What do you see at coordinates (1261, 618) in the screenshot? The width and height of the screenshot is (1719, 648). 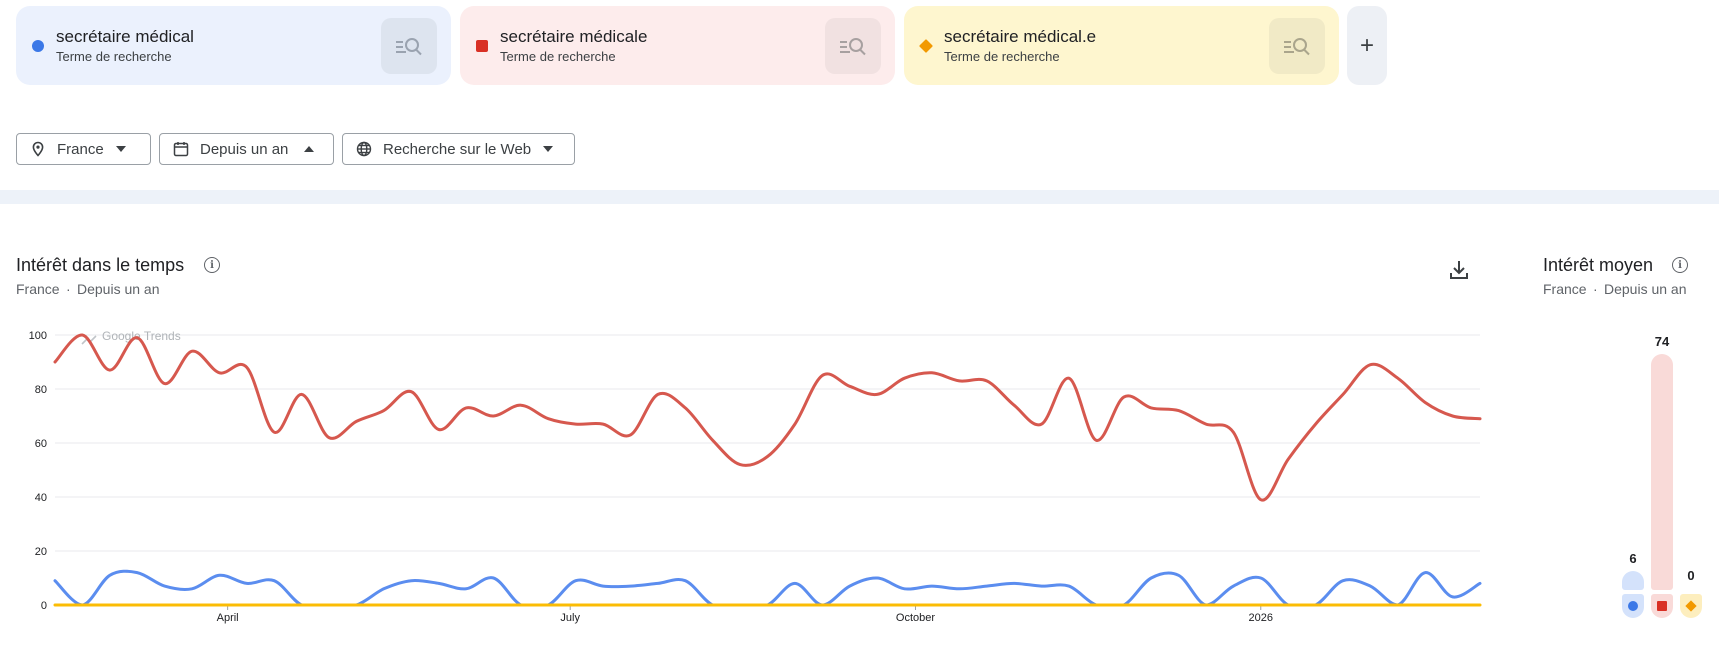 I see `x-tick-label: 2026` at bounding box center [1261, 618].